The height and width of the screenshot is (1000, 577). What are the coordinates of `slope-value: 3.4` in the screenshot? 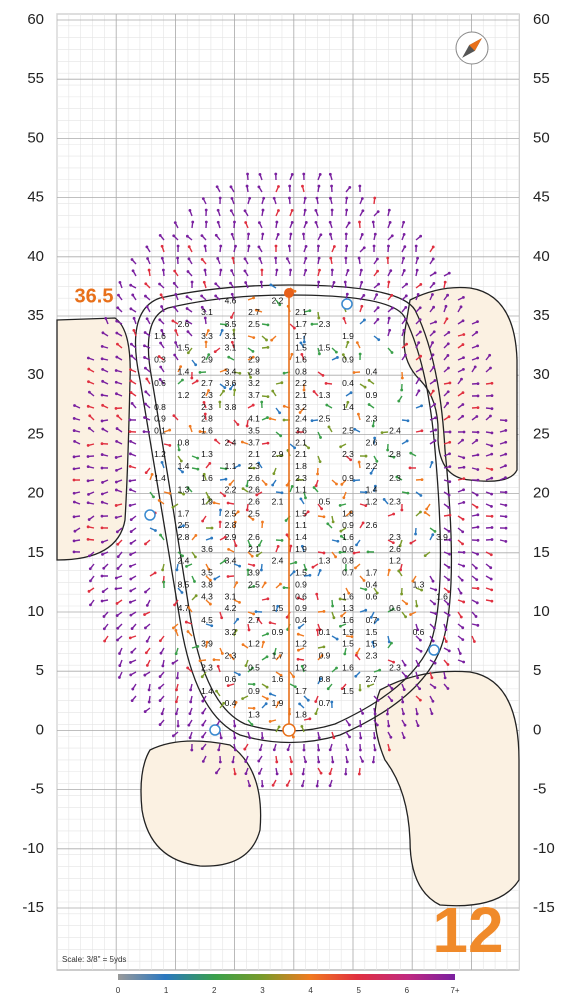 It's located at (231, 561).